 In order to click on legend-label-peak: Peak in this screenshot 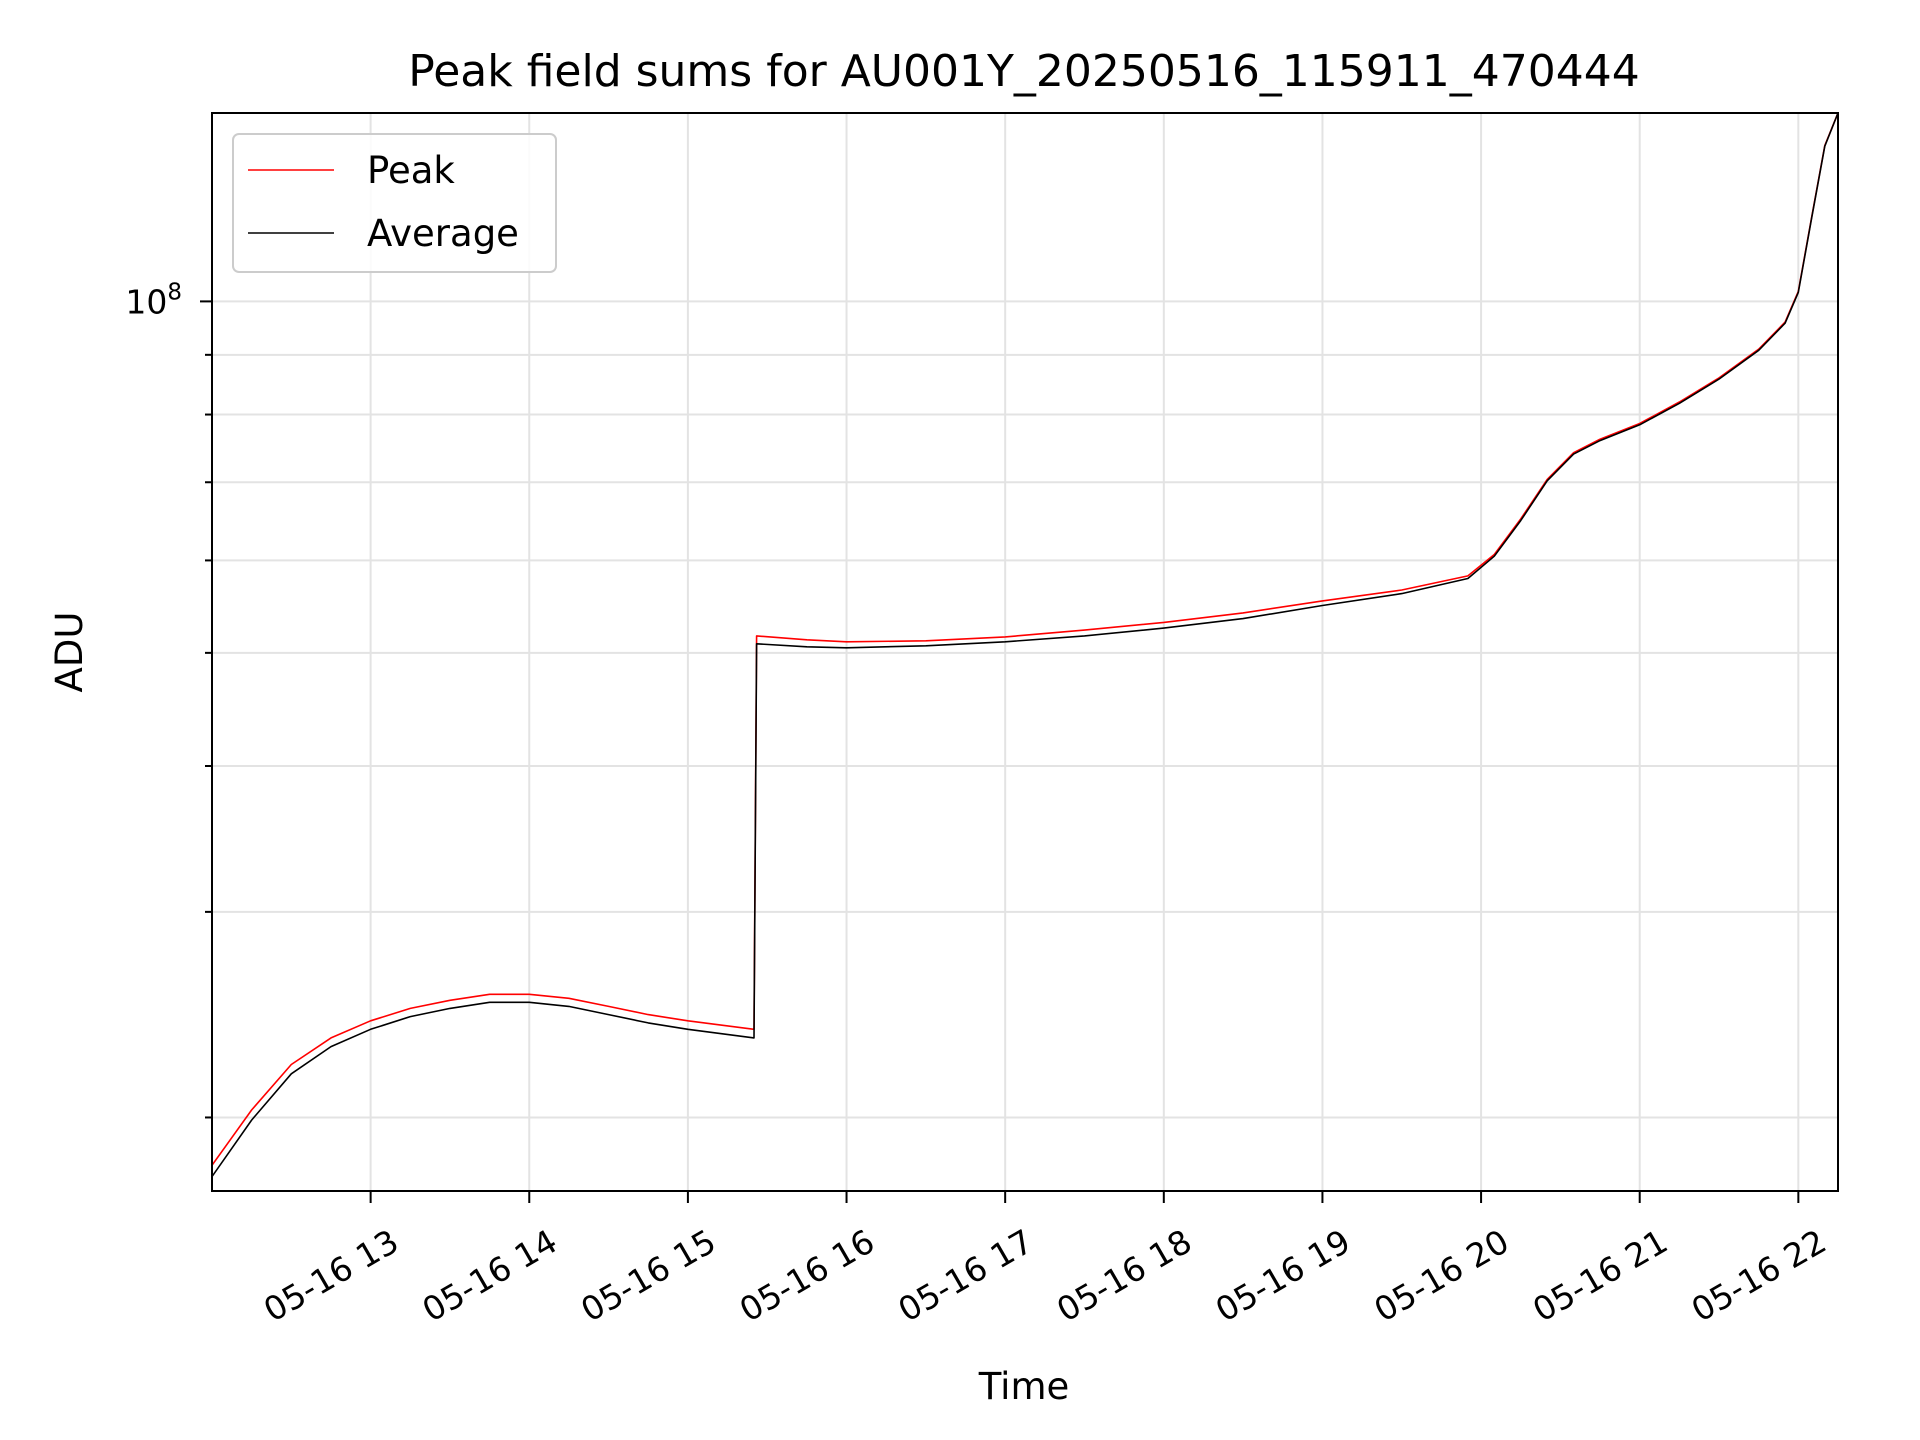, I will do `click(411, 170)`.